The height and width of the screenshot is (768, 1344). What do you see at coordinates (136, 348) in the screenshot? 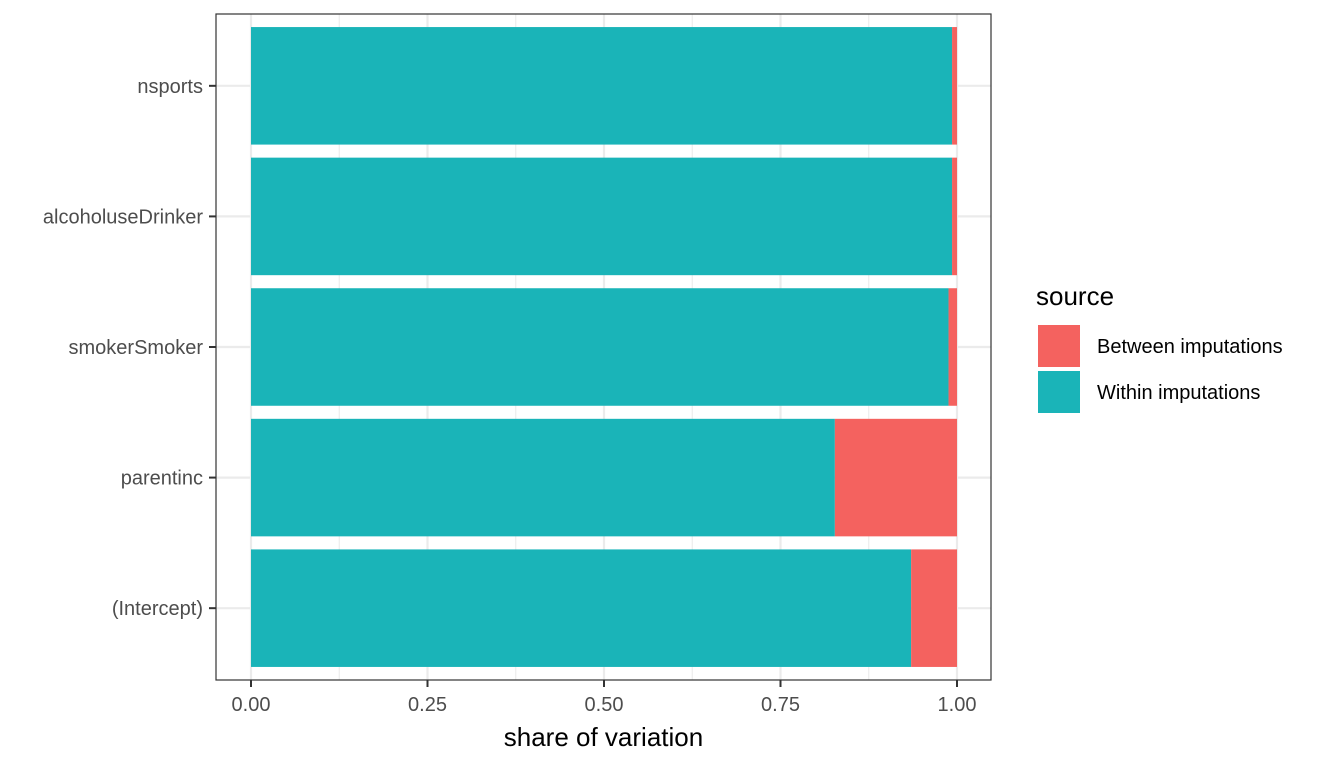
I see `y-tick-label: smokerSmoker` at bounding box center [136, 348].